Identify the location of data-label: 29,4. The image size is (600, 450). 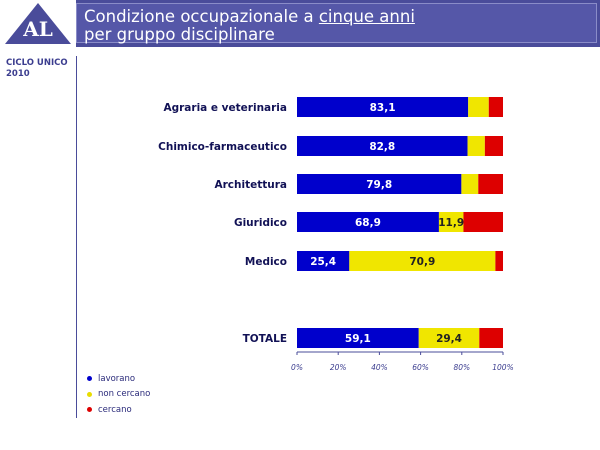
(449, 339).